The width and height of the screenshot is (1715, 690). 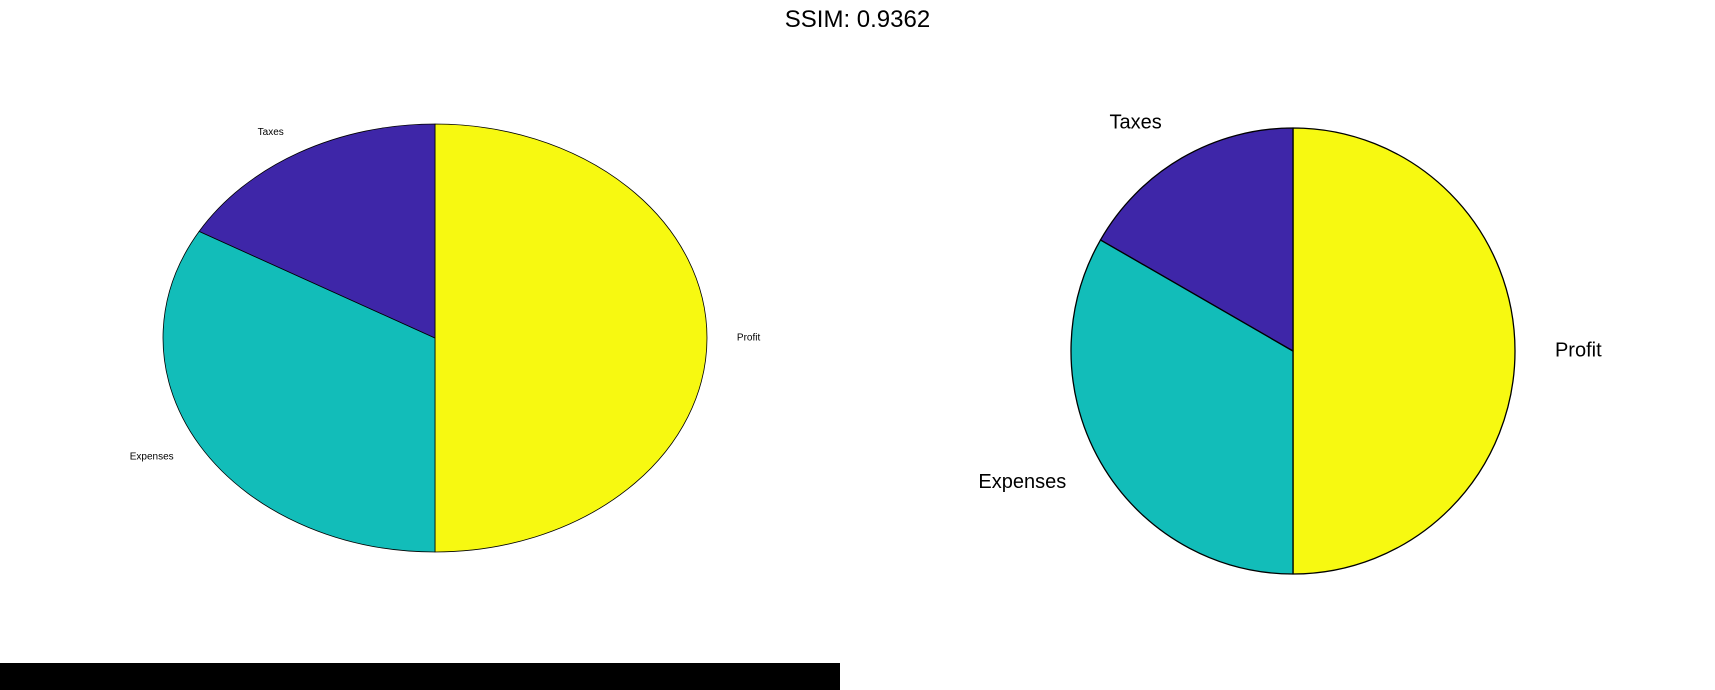 What do you see at coordinates (857, 19) in the screenshot?
I see `figure-title: SSIM: 0.9362` at bounding box center [857, 19].